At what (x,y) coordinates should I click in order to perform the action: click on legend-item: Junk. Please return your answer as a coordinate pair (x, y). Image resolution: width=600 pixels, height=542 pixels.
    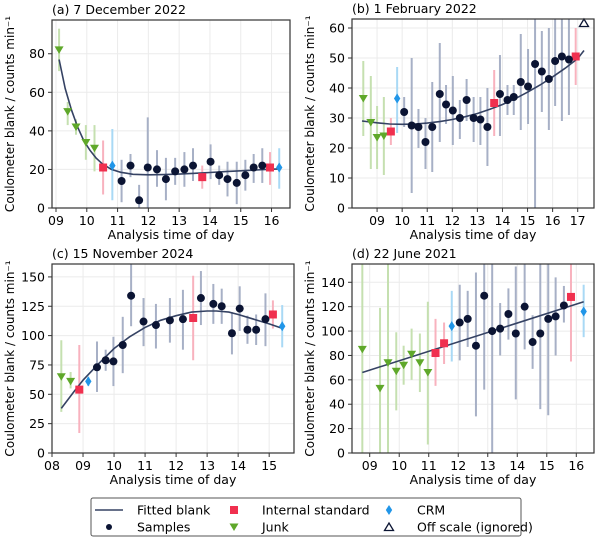
    Looking at the image, I should click on (259, 527).